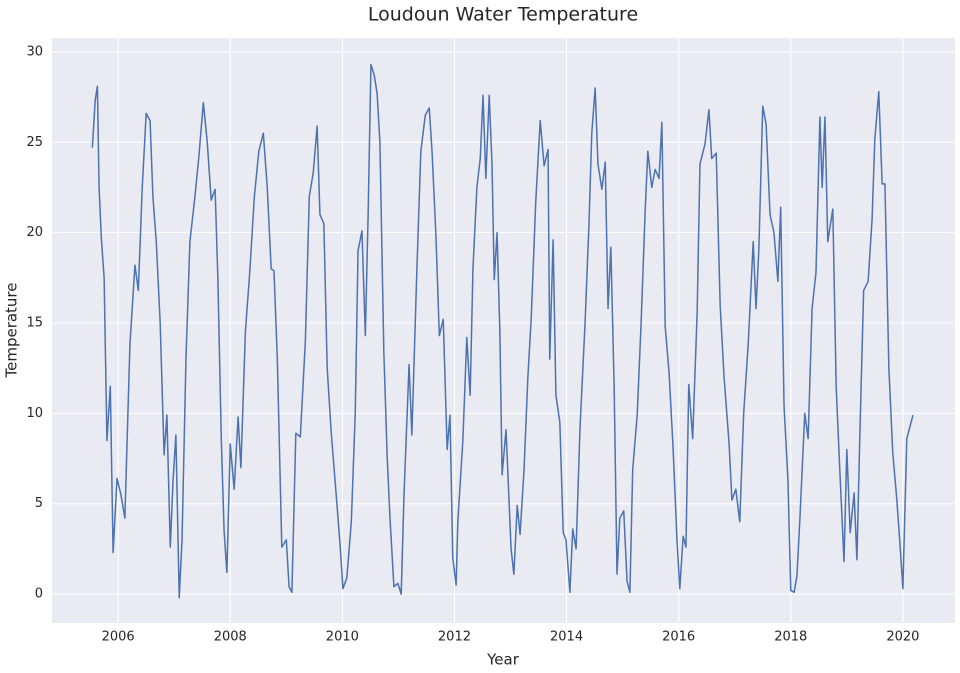 The height and width of the screenshot is (673, 960). Describe the element at coordinates (230, 637) in the screenshot. I see `x-tick-label: 2008` at that location.